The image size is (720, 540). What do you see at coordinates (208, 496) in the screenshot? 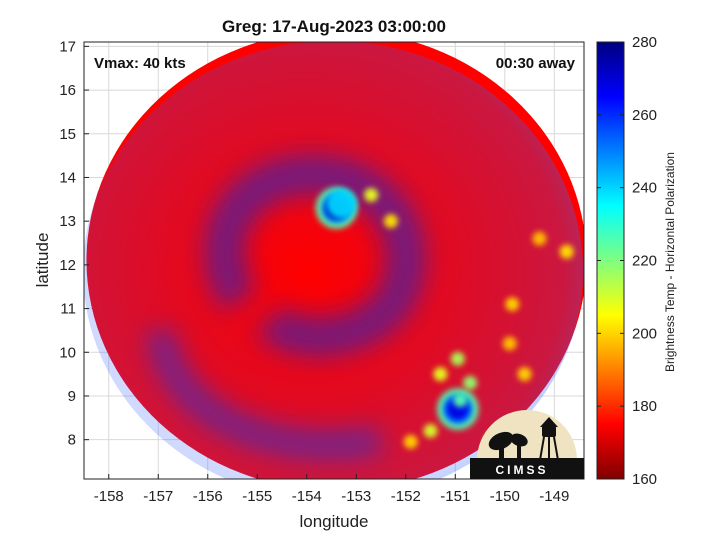
I see `x-tick-label: -156` at bounding box center [208, 496].